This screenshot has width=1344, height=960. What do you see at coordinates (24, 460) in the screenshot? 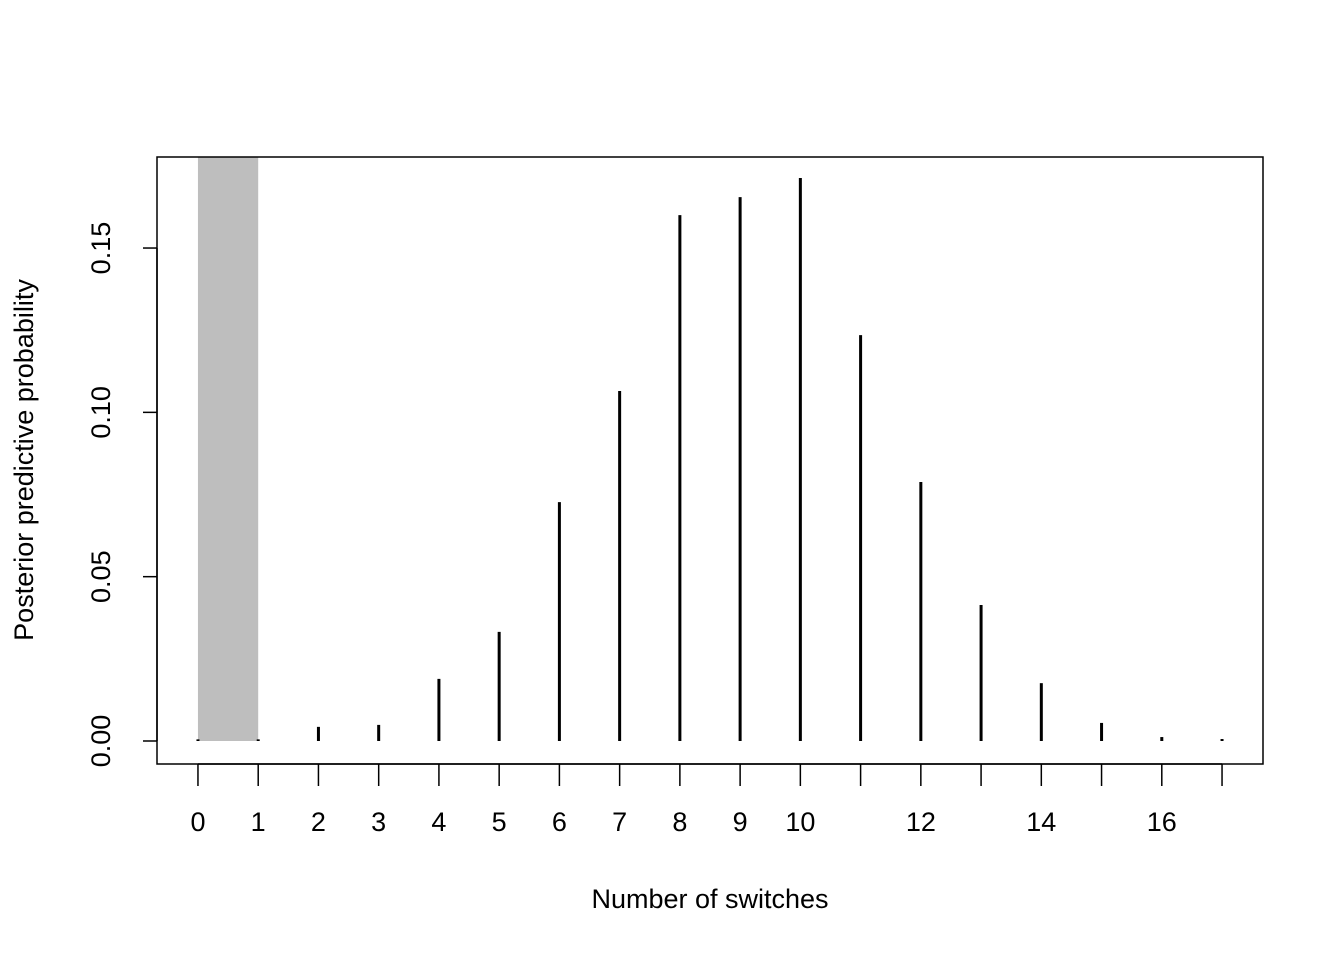
I see `y-axis-label: Posterior predictive probability` at bounding box center [24, 460].